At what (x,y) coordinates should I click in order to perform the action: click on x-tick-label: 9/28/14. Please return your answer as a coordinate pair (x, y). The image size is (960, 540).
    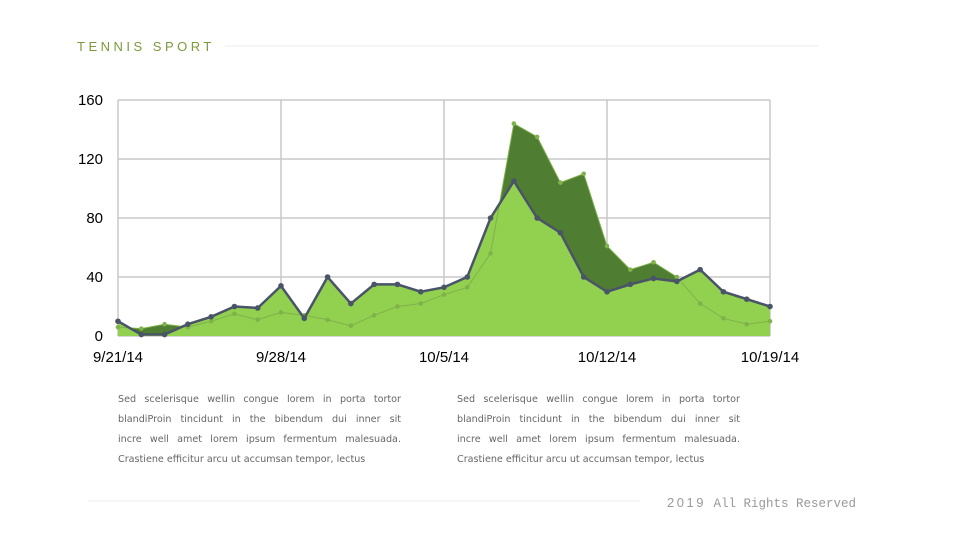
    Looking at the image, I should click on (281, 357).